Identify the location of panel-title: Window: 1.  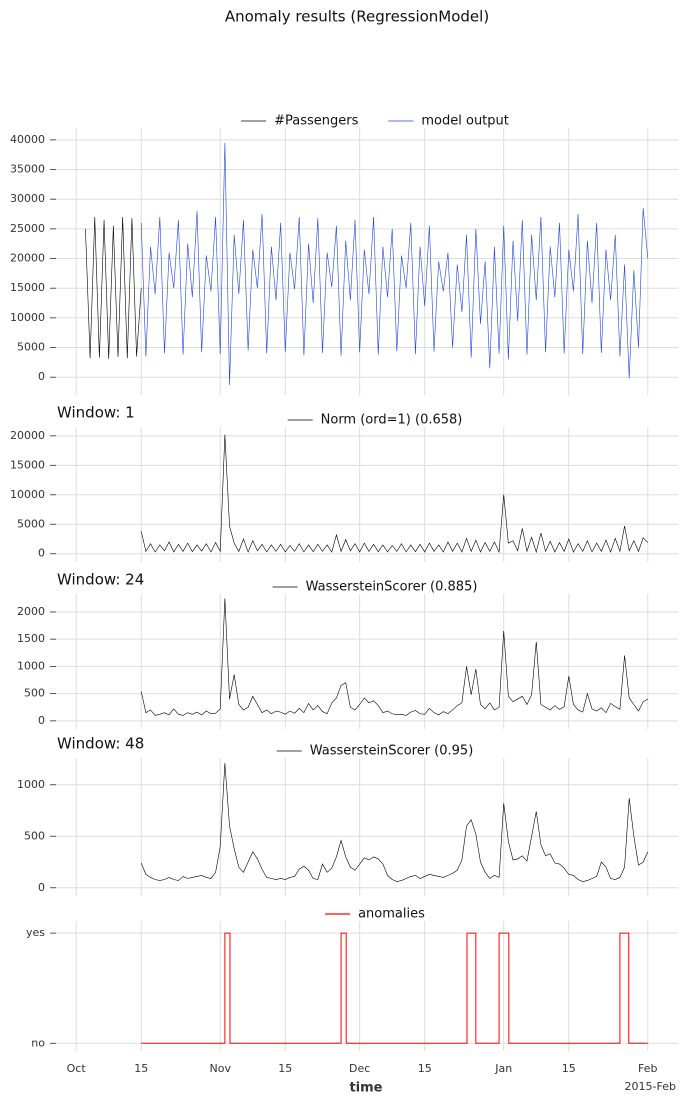
(96, 413).